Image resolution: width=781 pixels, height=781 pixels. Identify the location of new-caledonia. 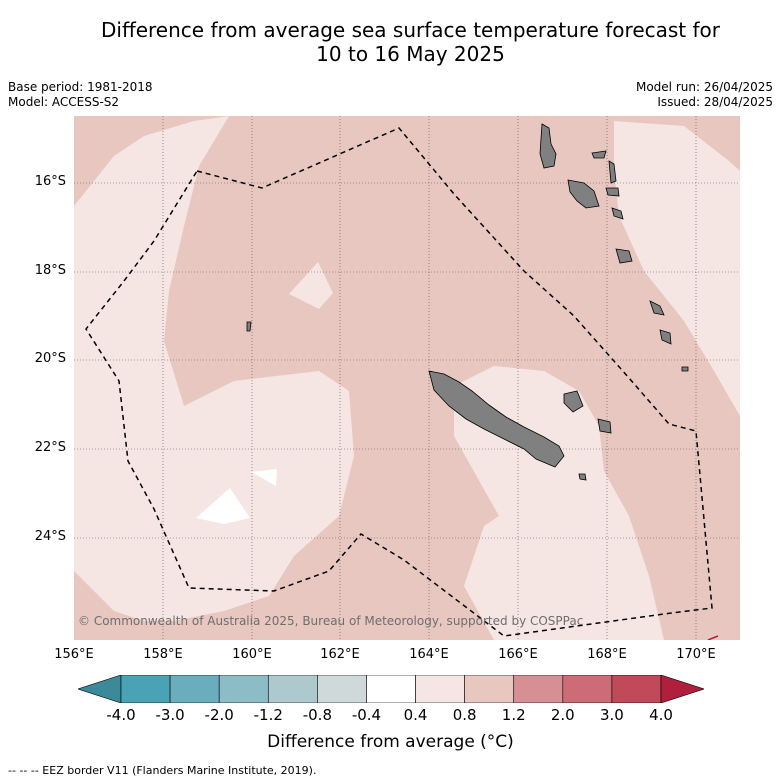
(496, 419).